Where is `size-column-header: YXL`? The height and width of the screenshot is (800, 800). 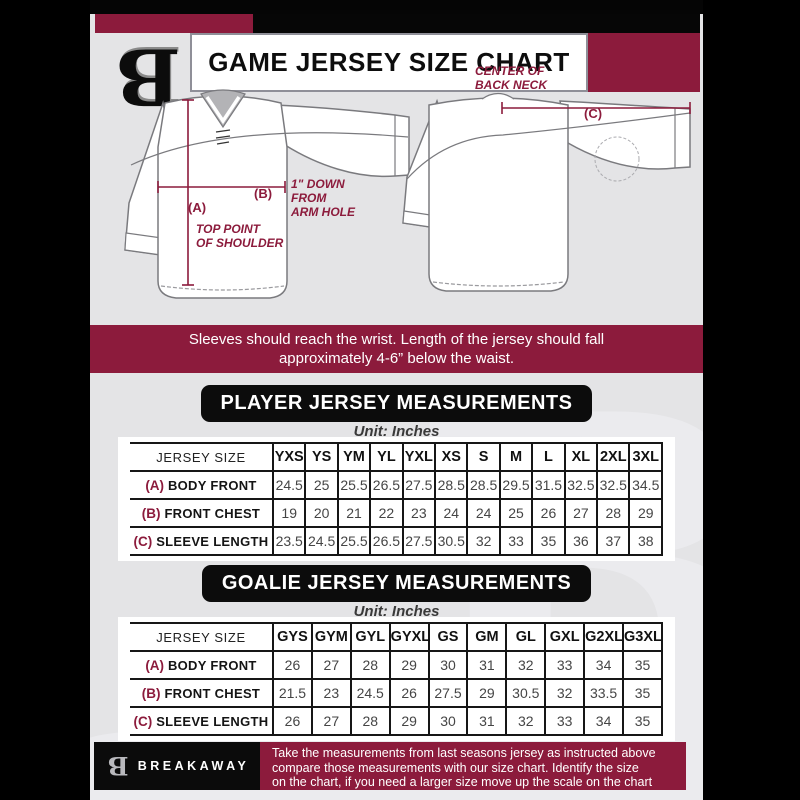
size-column-header: YXL is located at coordinates (419, 457).